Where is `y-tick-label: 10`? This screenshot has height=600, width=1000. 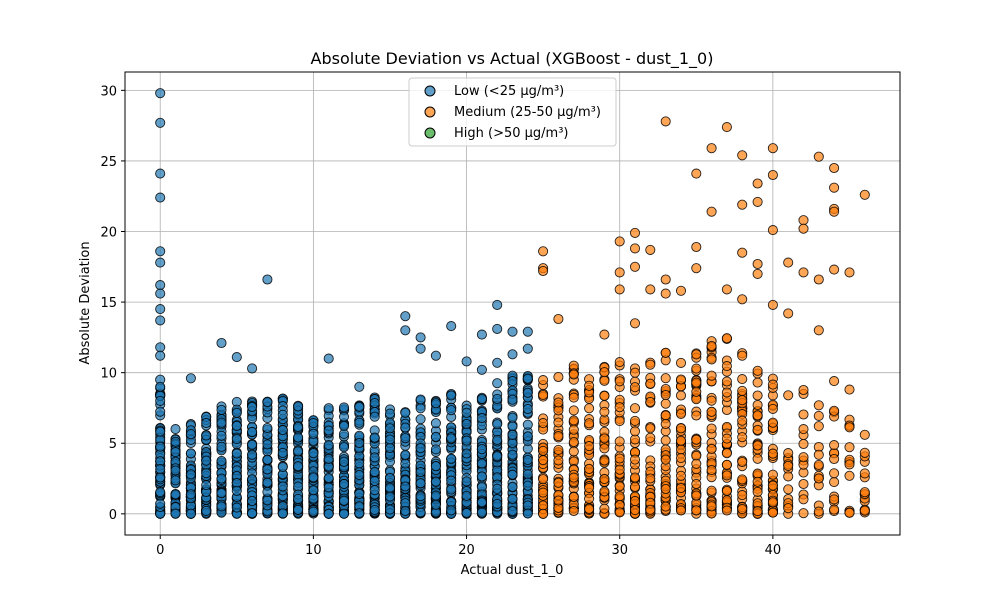
y-tick-label: 10 is located at coordinates (108, 374).